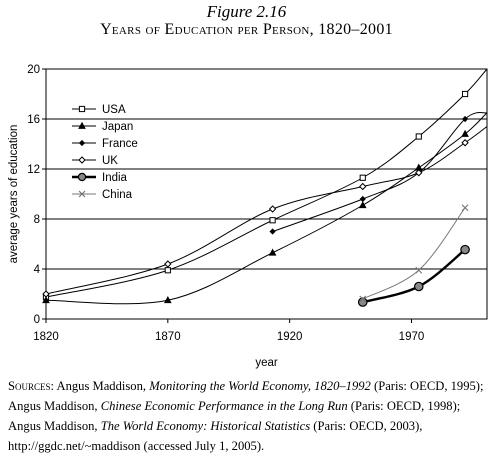 Image resolution: width=493 pixels, height=456 pixels. I want to click on x-tick-label: 1970, so click(412, 337).